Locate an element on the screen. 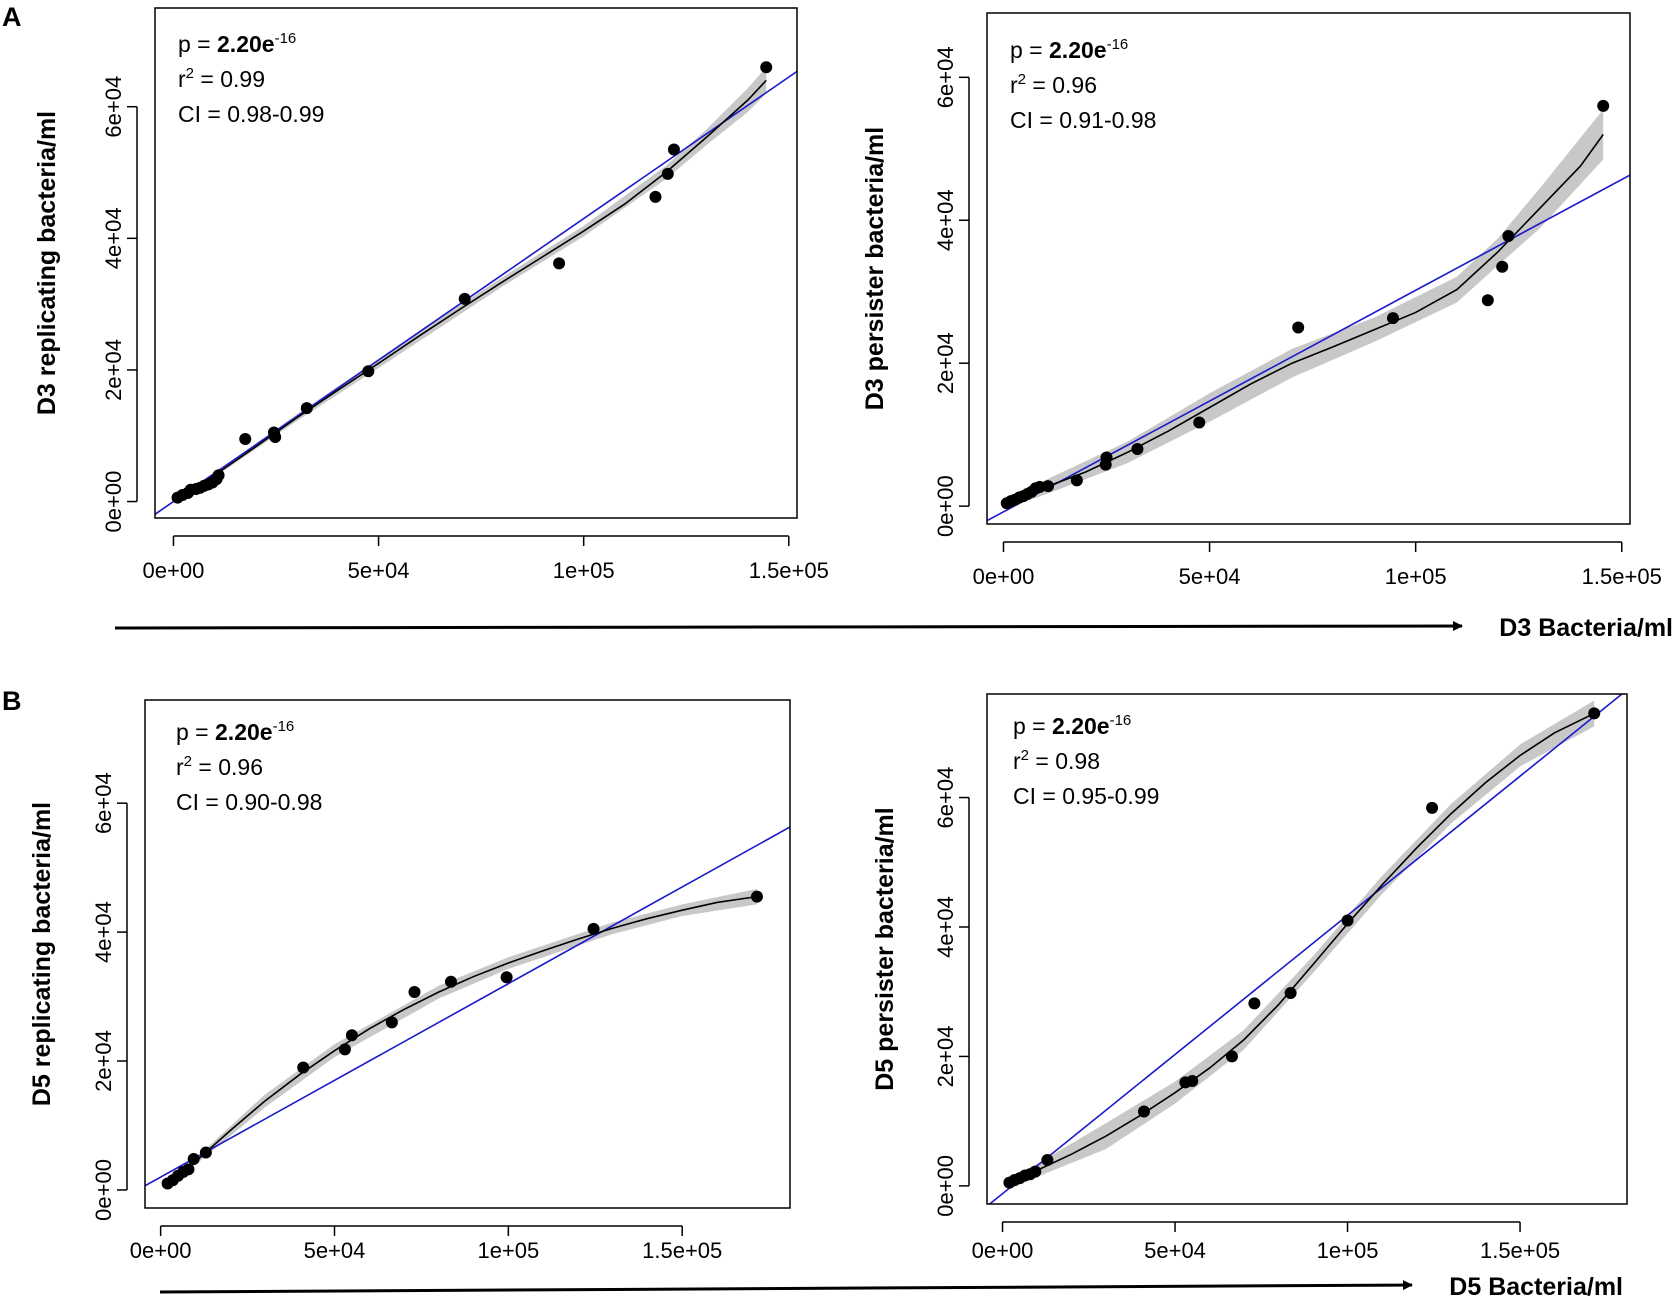  ci-annotation: CI = 0.90-0.98 is located at coordinates (249, 802).